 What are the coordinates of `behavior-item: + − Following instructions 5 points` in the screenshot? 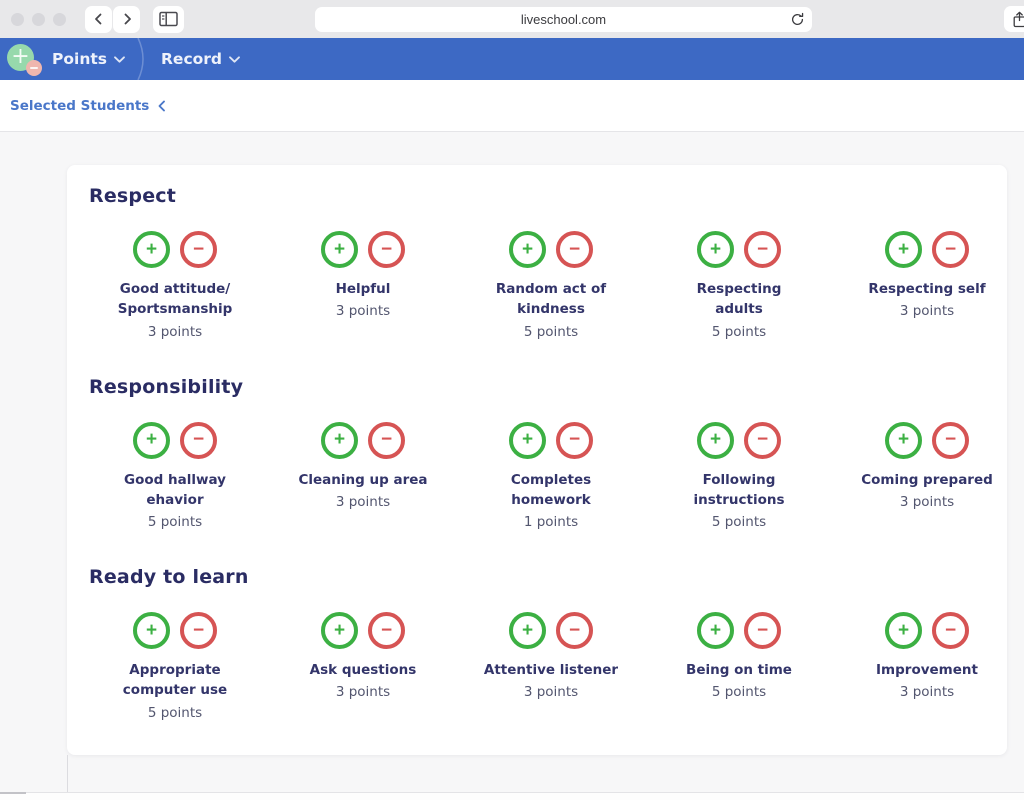 It's located at (739, 475).